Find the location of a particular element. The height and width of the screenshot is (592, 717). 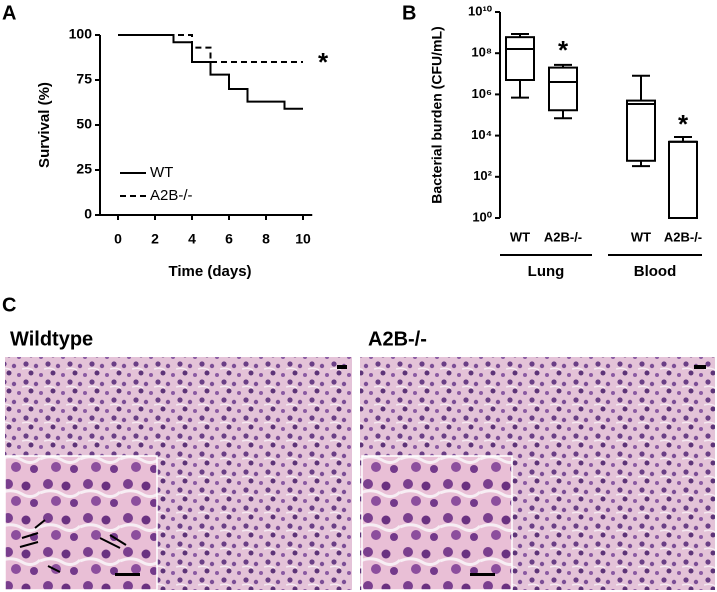

x-tick-label: 2 is located at coordinates (155, 239).